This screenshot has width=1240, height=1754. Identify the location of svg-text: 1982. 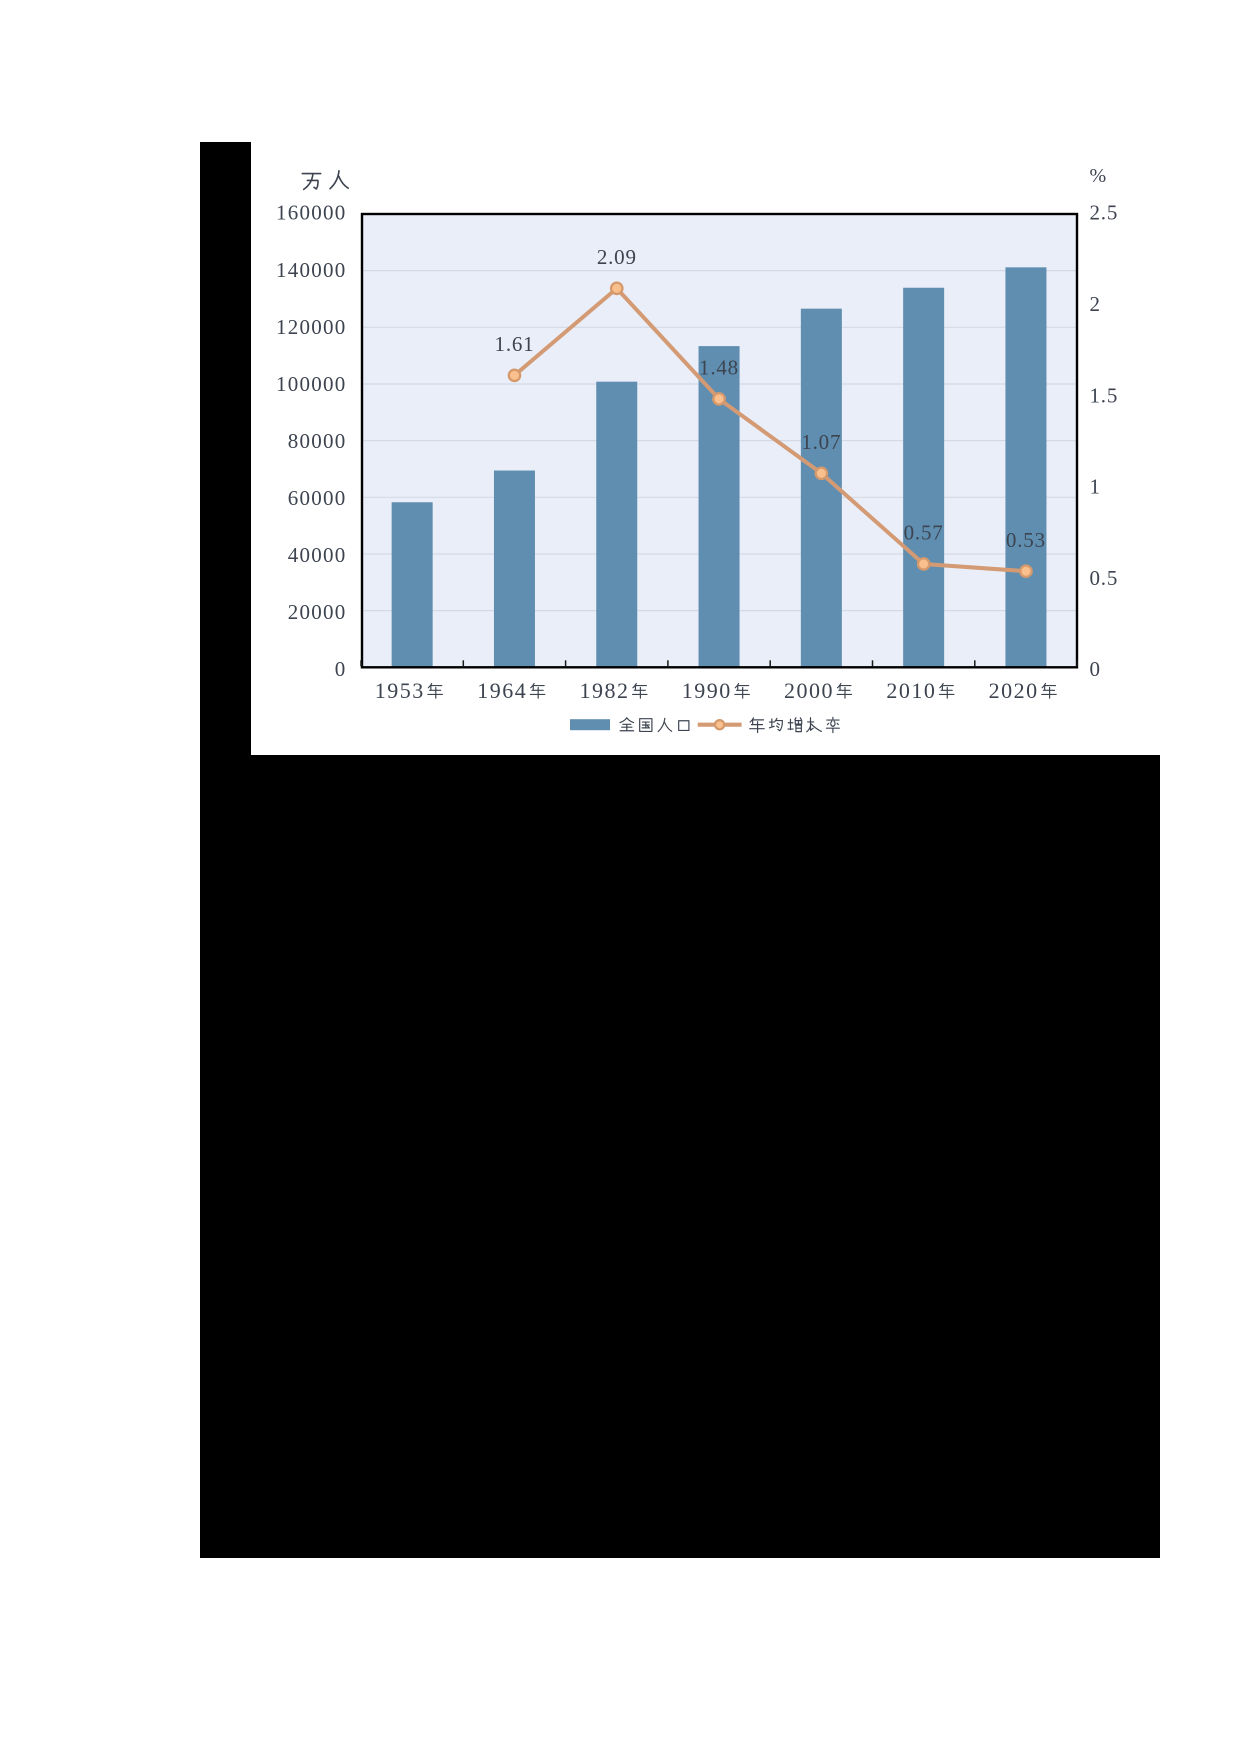
(605, 690).